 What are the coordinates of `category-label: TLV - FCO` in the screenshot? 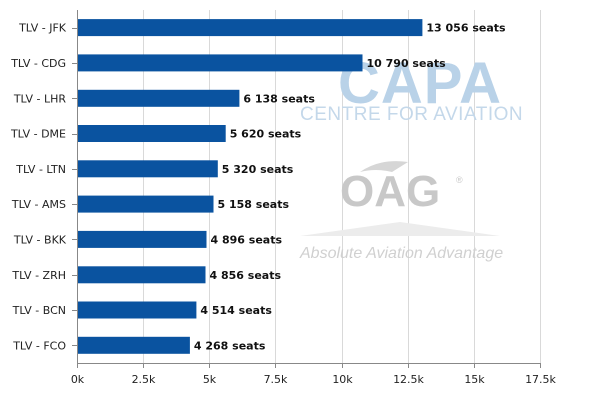 It's located at (39, 345).